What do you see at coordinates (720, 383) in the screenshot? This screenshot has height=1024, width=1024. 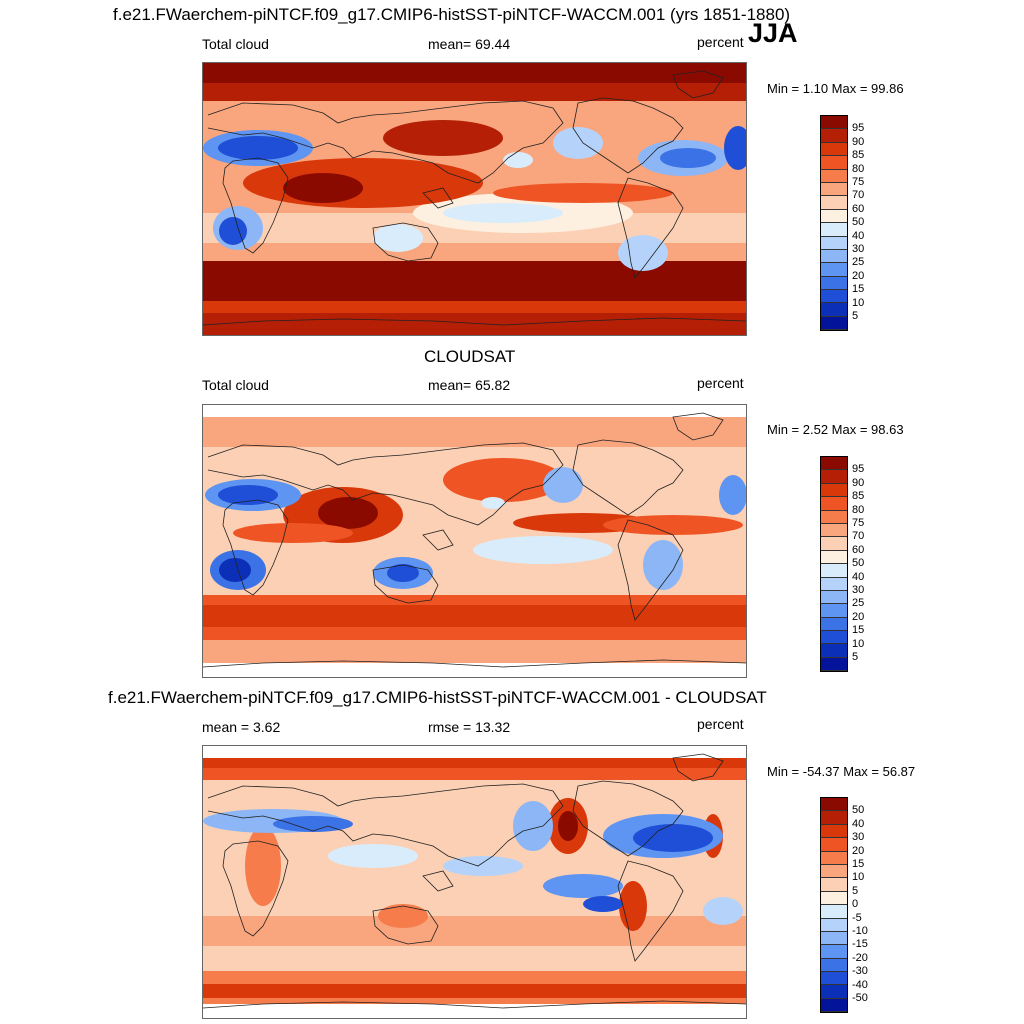 I see `panel-2-units-label: percent` at bounding box center [720, 383].